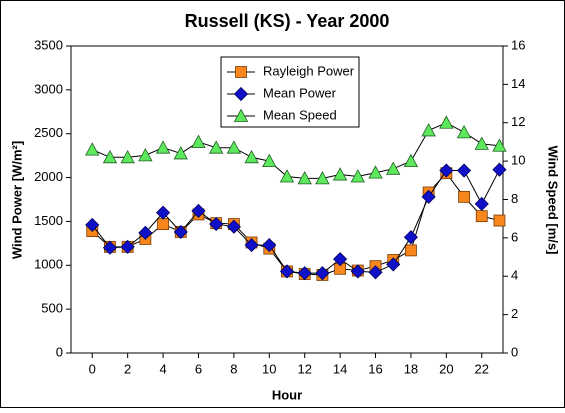  Describe the element at coordinates (59, 351) in the screenshot. I see `y-tick-label: 0` at that location.